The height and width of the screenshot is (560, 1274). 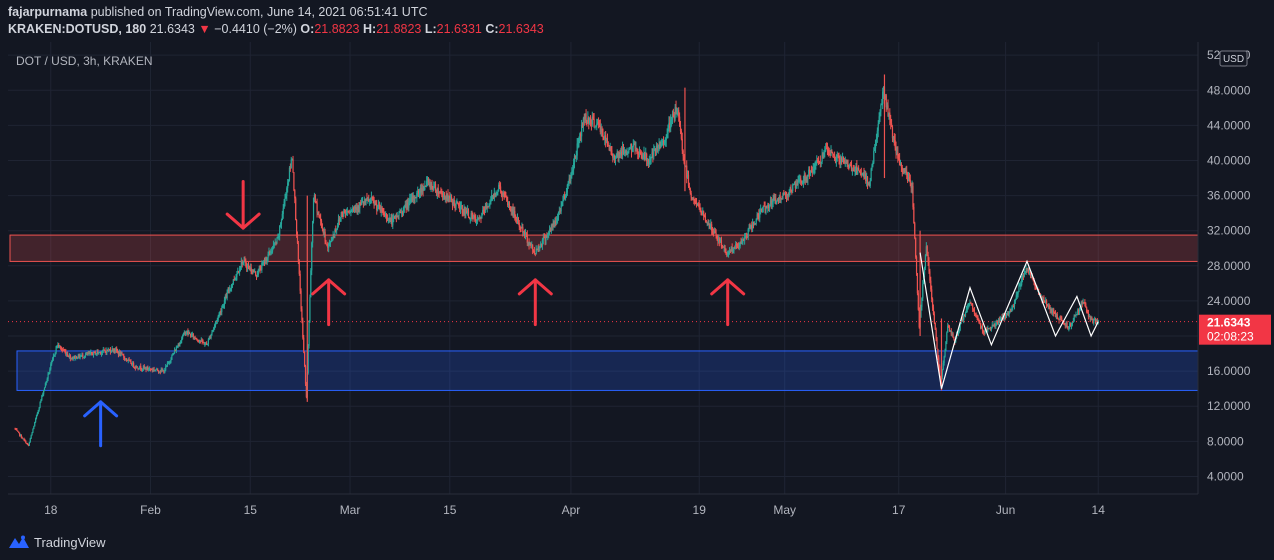 What do you see at coordinates (77, 29) in the screenshot?
I see `symbol-label: KRAKEN:DOTUSD, 180` at bounding box center [77, 29].